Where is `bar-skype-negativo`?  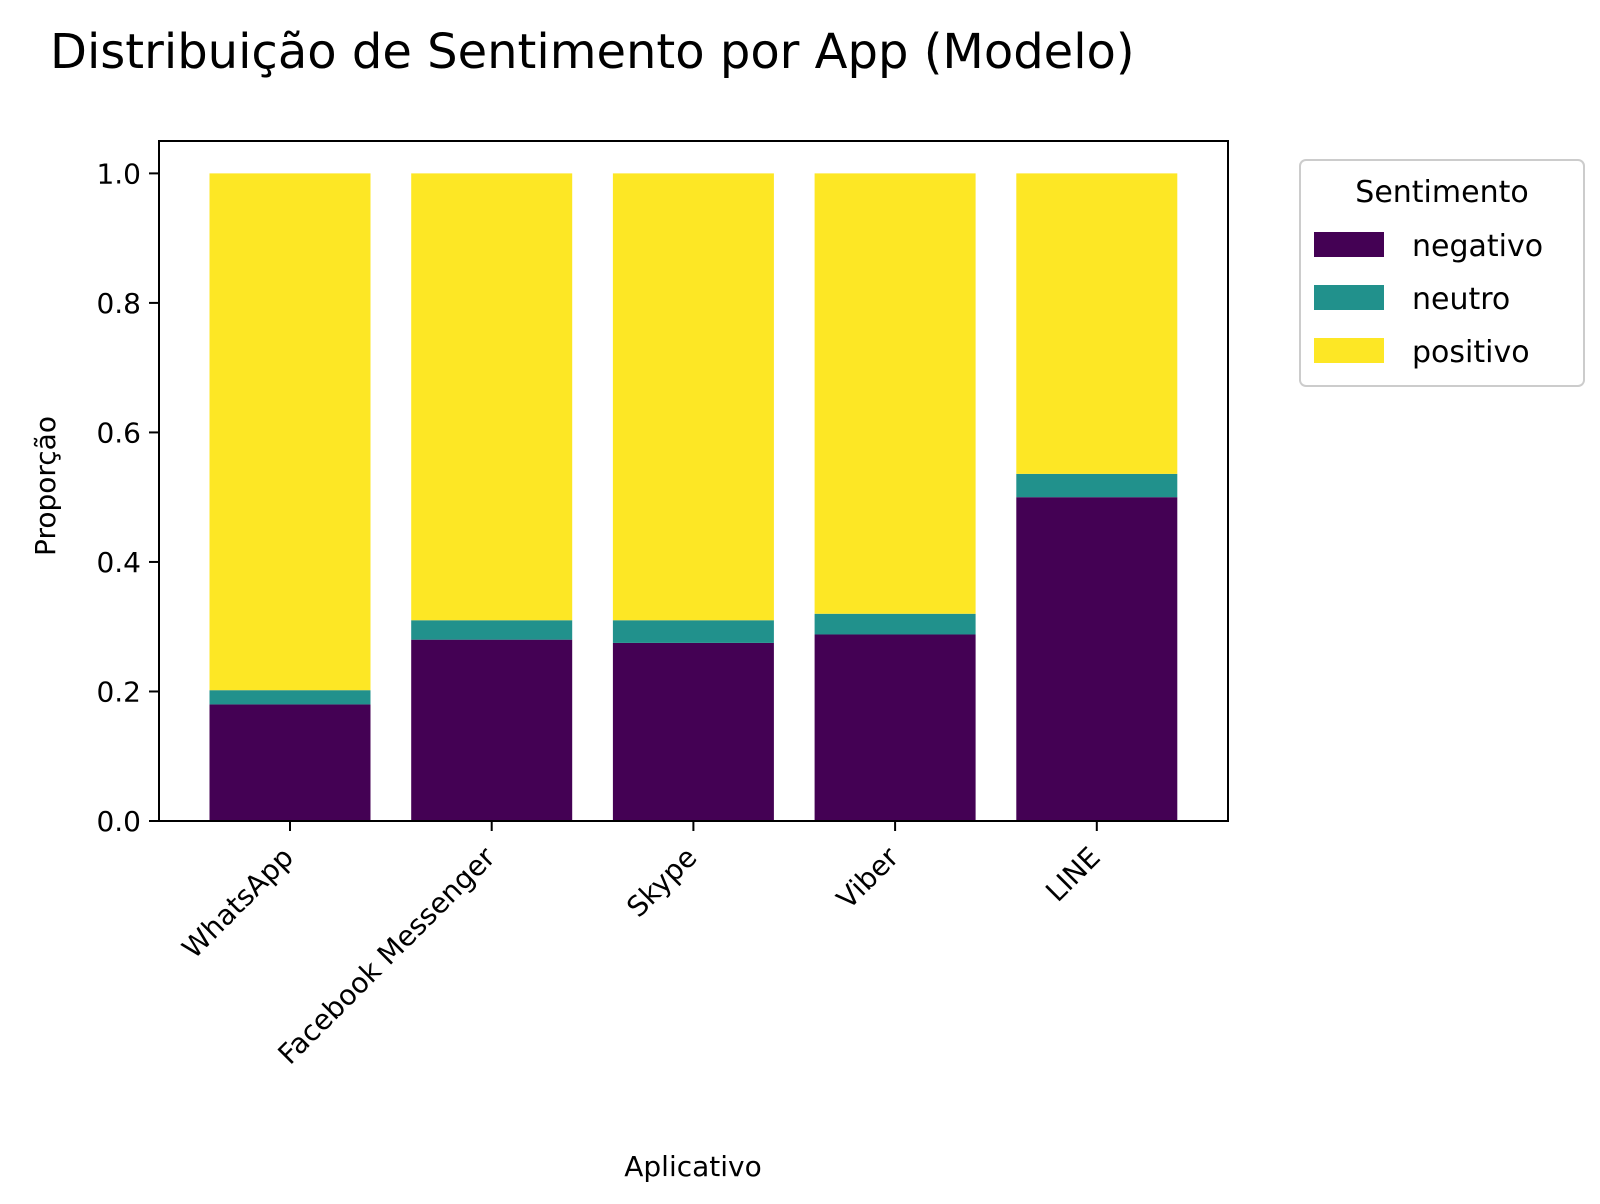 bar-skype-negativo is located at coordinates (693, 731).